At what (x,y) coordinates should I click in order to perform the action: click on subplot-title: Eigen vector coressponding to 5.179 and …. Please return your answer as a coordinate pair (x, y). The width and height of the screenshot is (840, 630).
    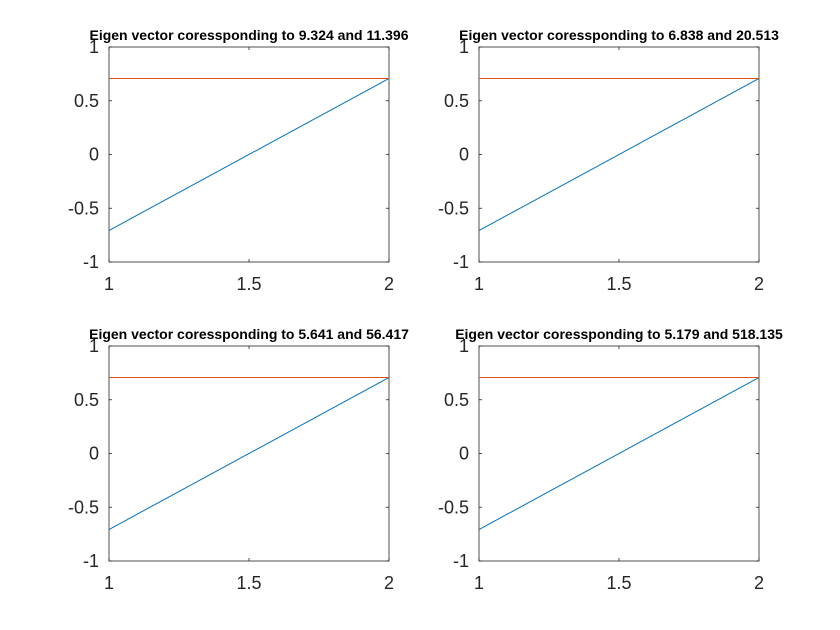
    Looking at the image, I should click on (619, 334).